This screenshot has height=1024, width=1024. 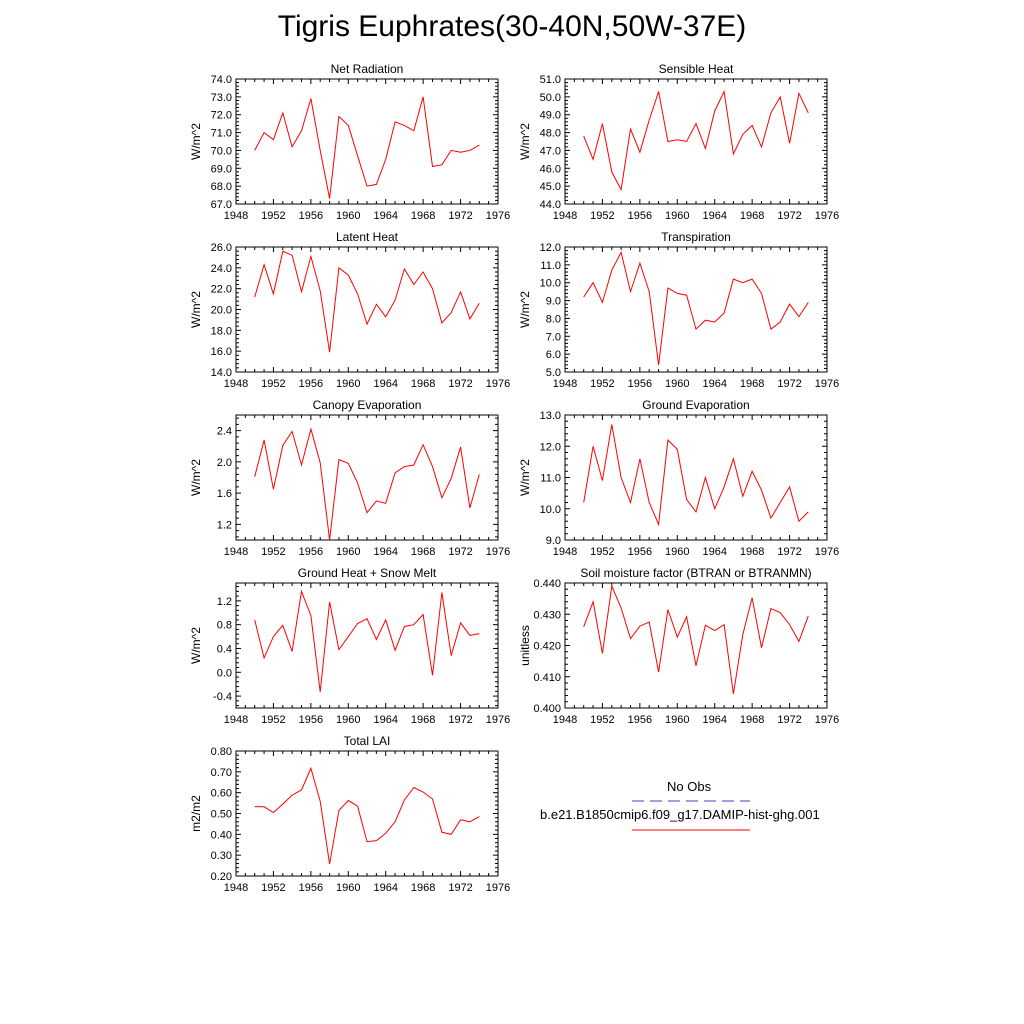 What do you see at coordinates (221, 794) in the screenshot?
I see `y-tick-label: 0.60` at bounding box center [221, 794].